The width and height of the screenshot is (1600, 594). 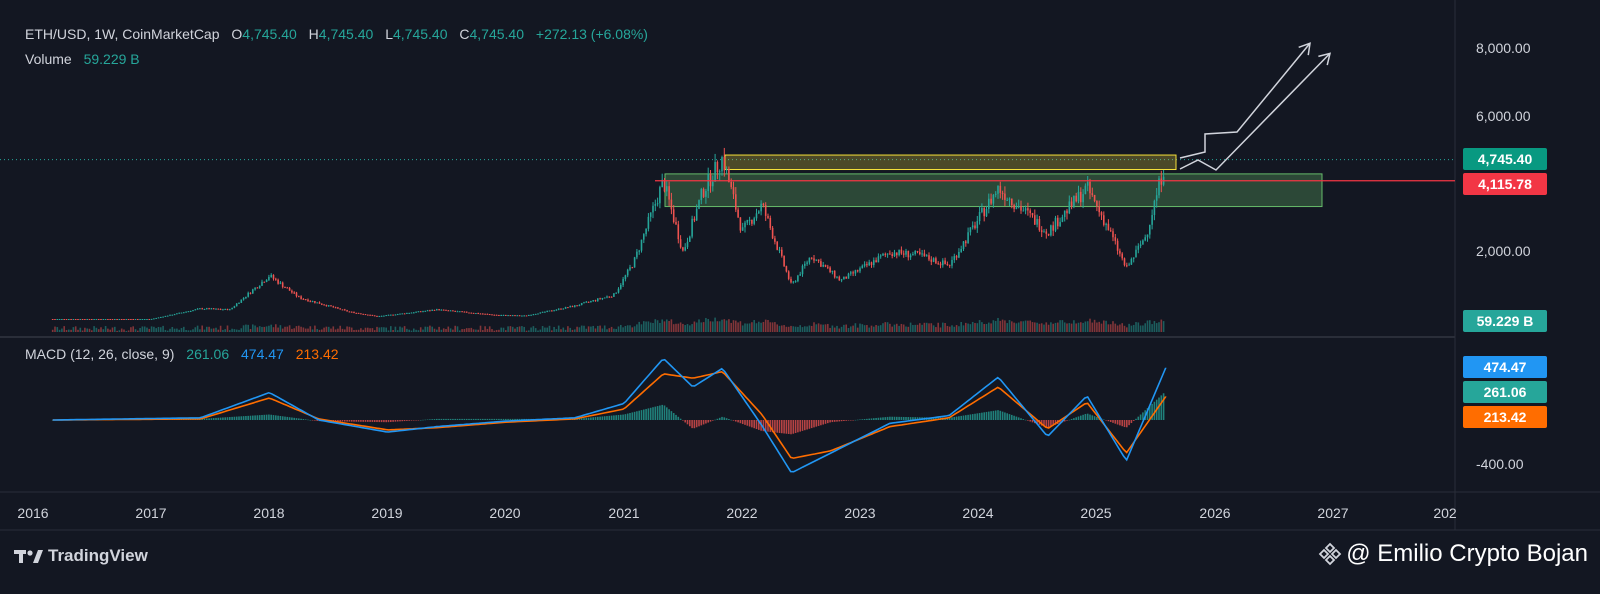 I want to click on macd-label: MACD (12, 26, close, 9), so click(x=100, y=354).